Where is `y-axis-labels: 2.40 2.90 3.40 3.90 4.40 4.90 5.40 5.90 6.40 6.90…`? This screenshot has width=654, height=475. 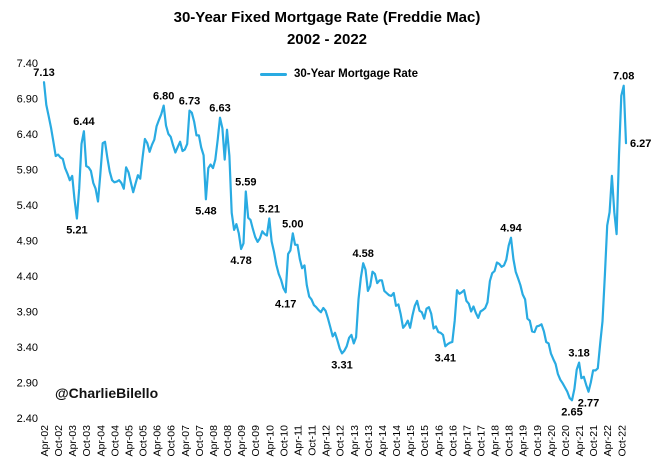
y-axis-labels: 2.40 2.90 3.40 3.90 4.40 4.90 5.40 5.90 6.40 6.90… is located at coordinates (27, 241).